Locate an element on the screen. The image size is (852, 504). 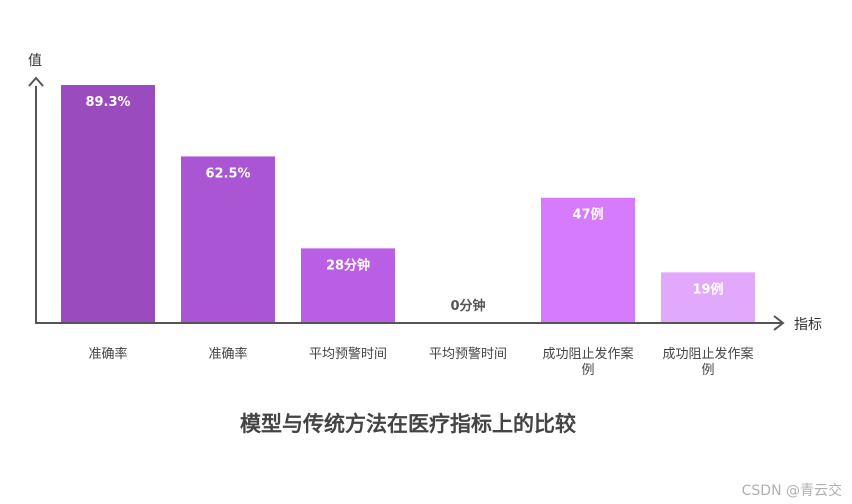
bar-value-label: 28分钟 is located at coordinates (348, 265).